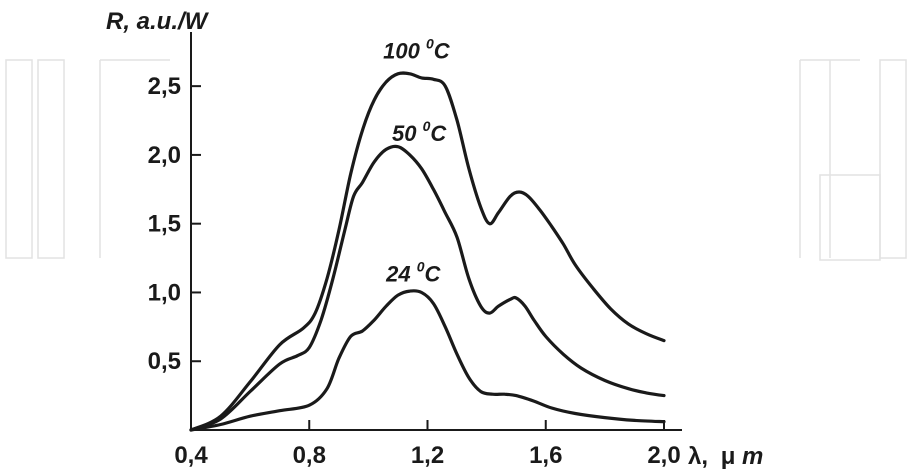  What do you see at coordinates (698, 456) in the screenshot?
I see `x-axis-label-symbol: λ,` at bounding box center [698, 456].